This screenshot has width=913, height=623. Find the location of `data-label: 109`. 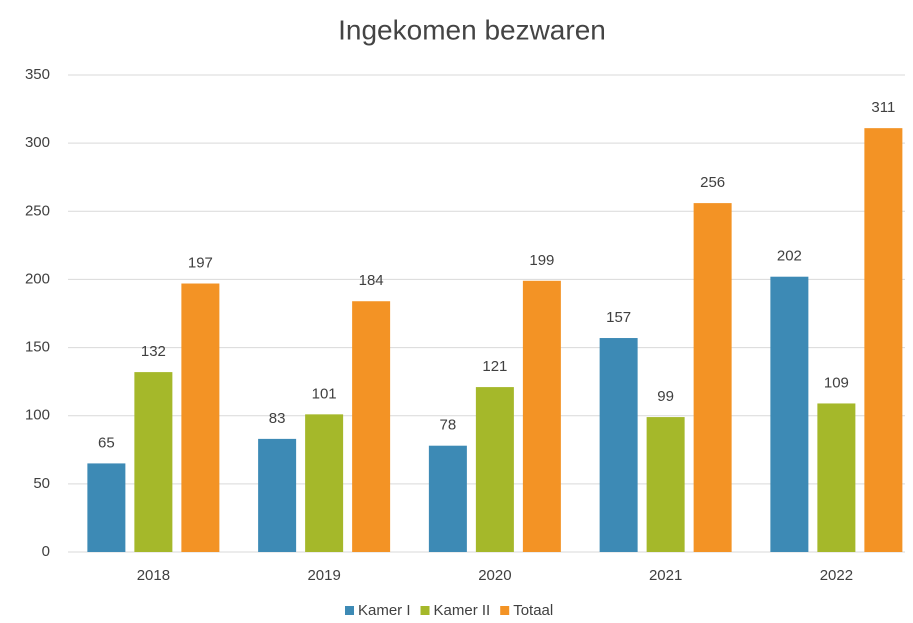

data-label: 109 is located at coordinates (836, 382).